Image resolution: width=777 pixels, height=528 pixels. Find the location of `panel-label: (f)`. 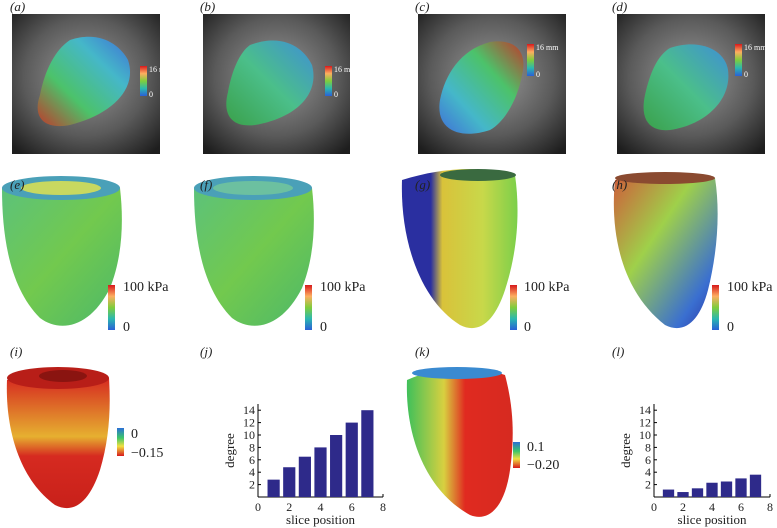

panel-label: (f) is located at coordinates (206, 184).